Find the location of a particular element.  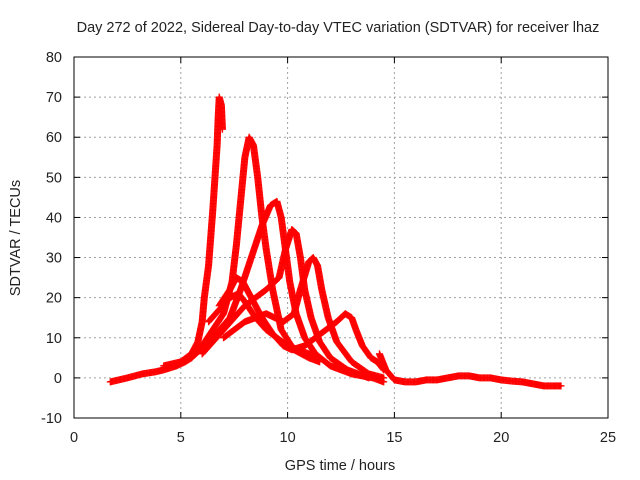

y-tick-label: 70 is located at coordinates (54, 98).